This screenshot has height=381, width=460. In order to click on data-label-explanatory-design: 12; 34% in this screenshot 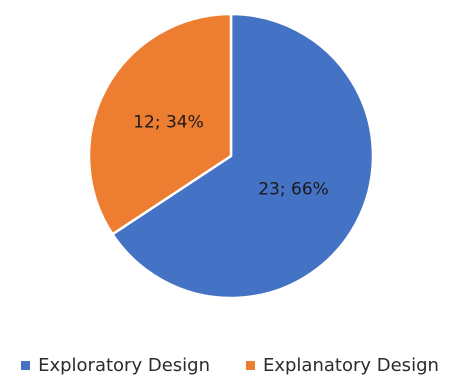, I will do `click(168, 122)`.